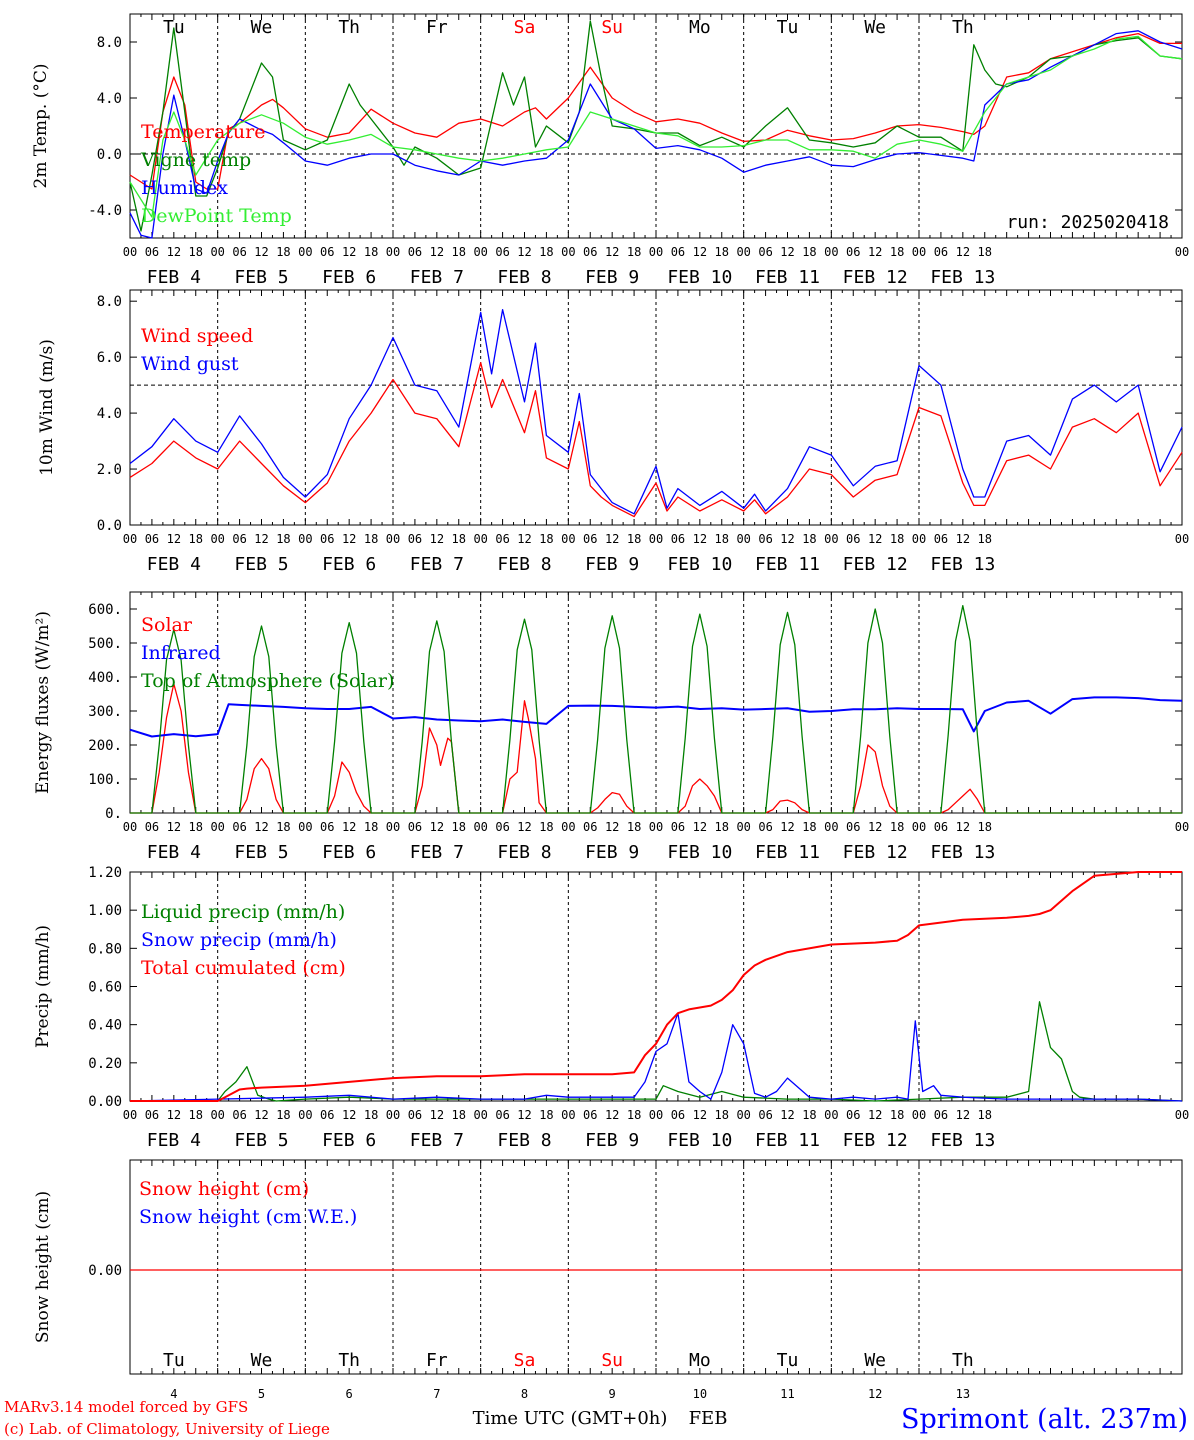 The height and width of the screenshot is (1440, 1194). What do you see at coordinates (963, 1394) in the screenshot?
I see `day-number: 13` at bounding box center [963, 1394].